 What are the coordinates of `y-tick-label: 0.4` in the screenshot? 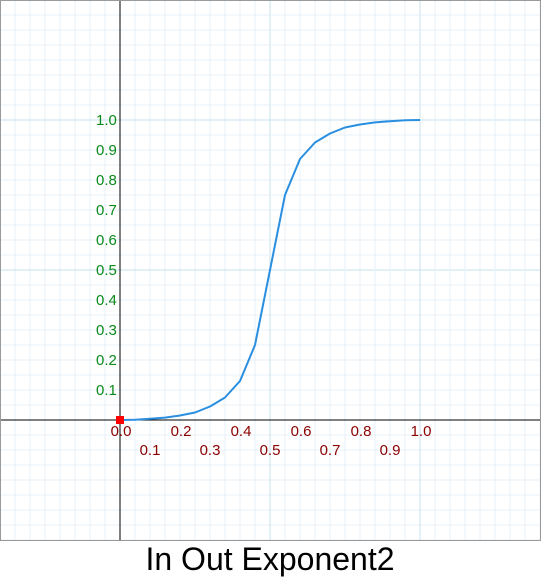 It's located at (106, 300).